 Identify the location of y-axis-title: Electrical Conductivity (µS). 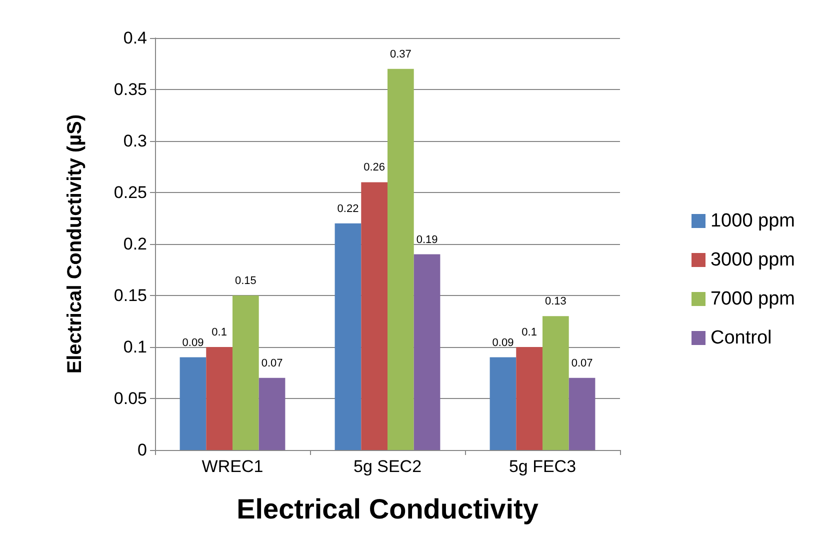
(75, 244).